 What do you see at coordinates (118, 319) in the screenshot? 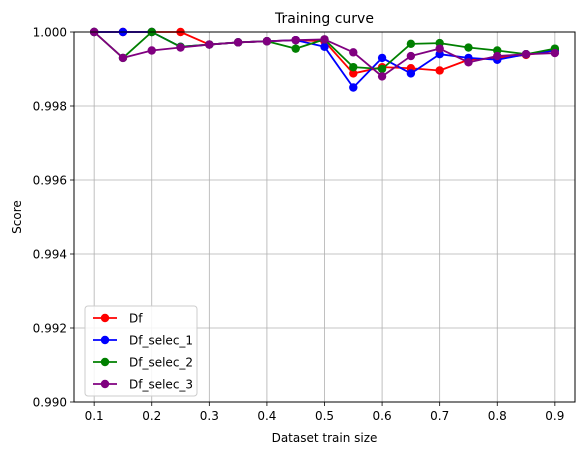
I see `legend-item: Df` at bounding box center [118, 319].